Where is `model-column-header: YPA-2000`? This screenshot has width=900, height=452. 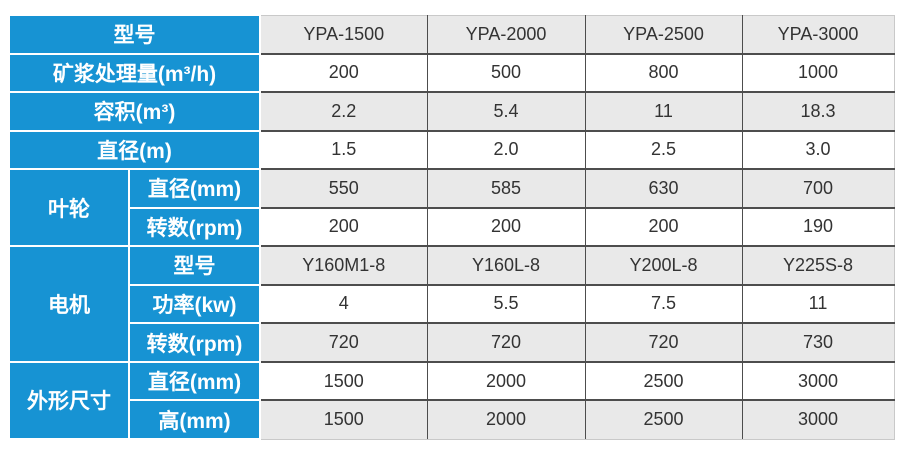
model-column-header: YPA-2000 is located at coordinates (506, 34).